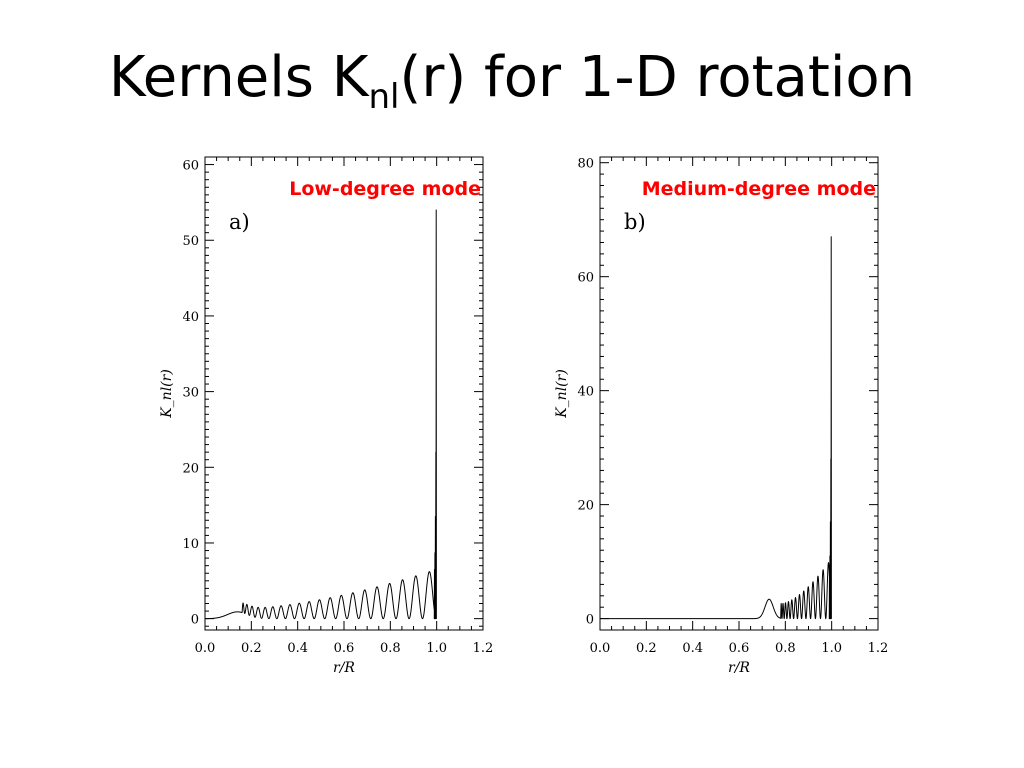  Describe the element at coordinates (190, 393) in the screenshot. I see `y-tick-label: 30` at that location.